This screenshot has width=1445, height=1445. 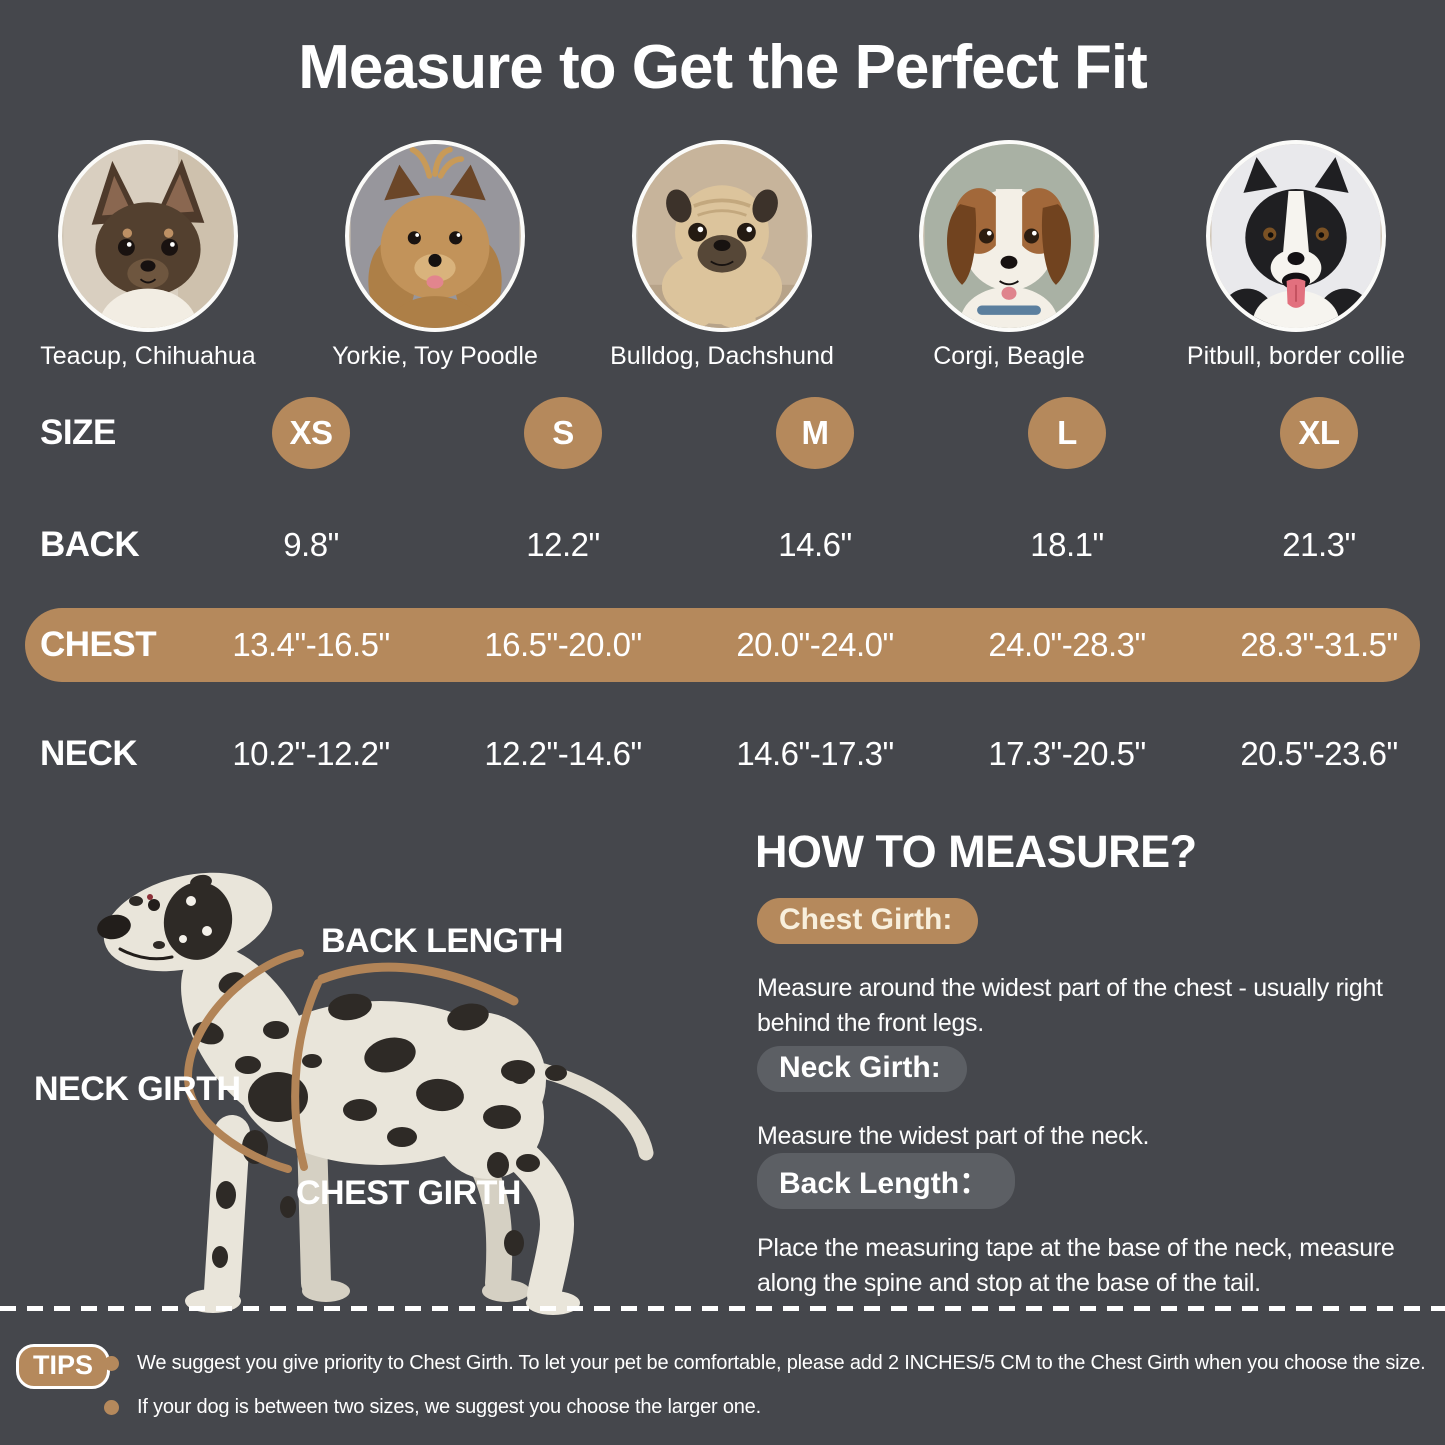 What do you see at coordinates (442, 941) in the screenshot?
I see `back-length-label: BACK LENGTH` at bounding box center [442, 941].